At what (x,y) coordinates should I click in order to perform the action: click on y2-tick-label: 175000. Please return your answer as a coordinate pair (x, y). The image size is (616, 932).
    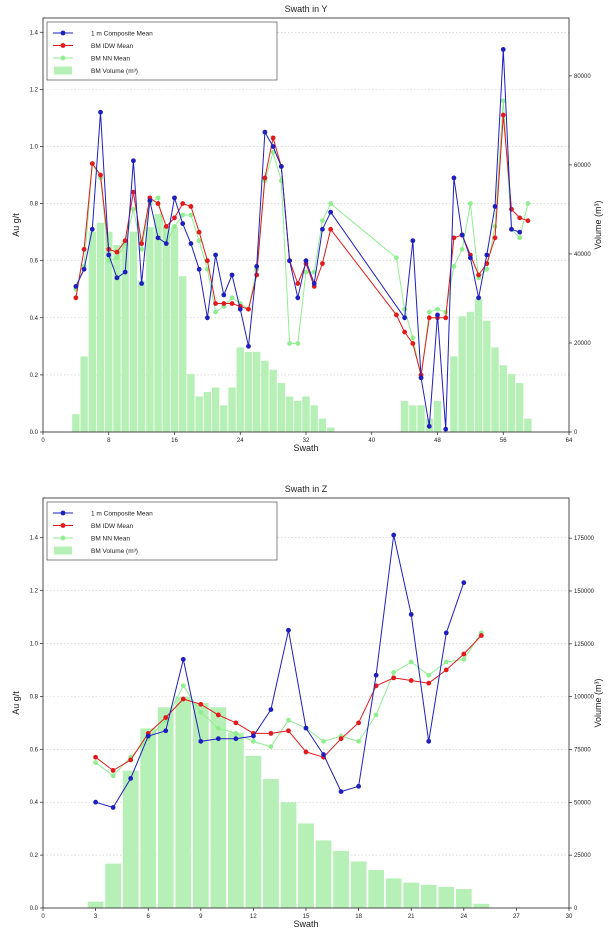
    Looking at the image, I should click on (584, 539).